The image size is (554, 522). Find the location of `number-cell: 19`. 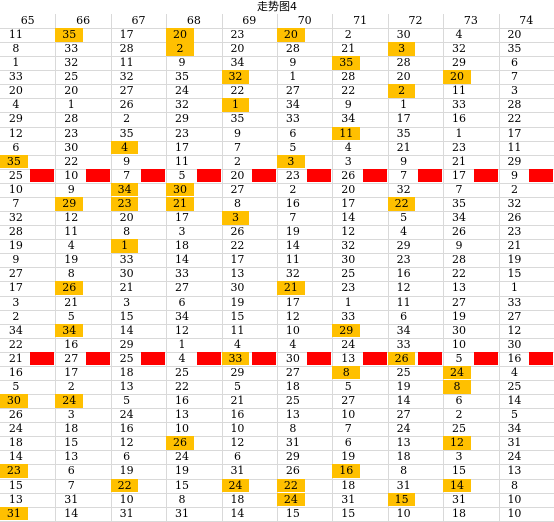

number-cell: 19 is located at coordinates (71, 260).